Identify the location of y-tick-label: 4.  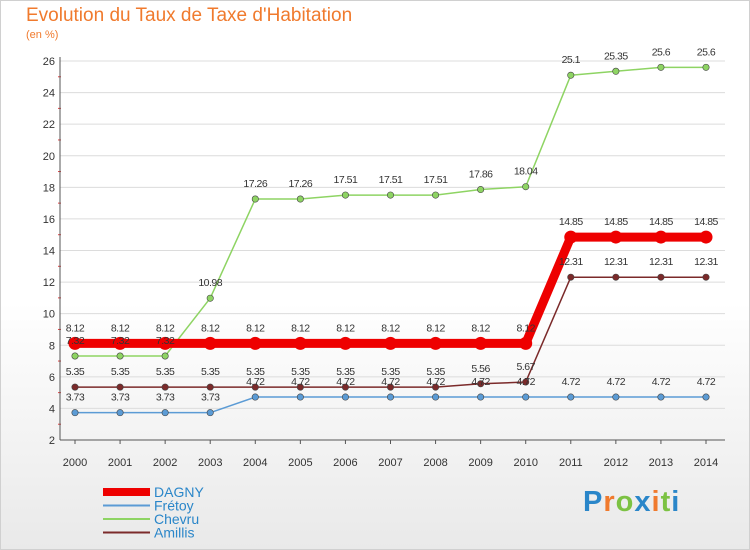
(52, 409).